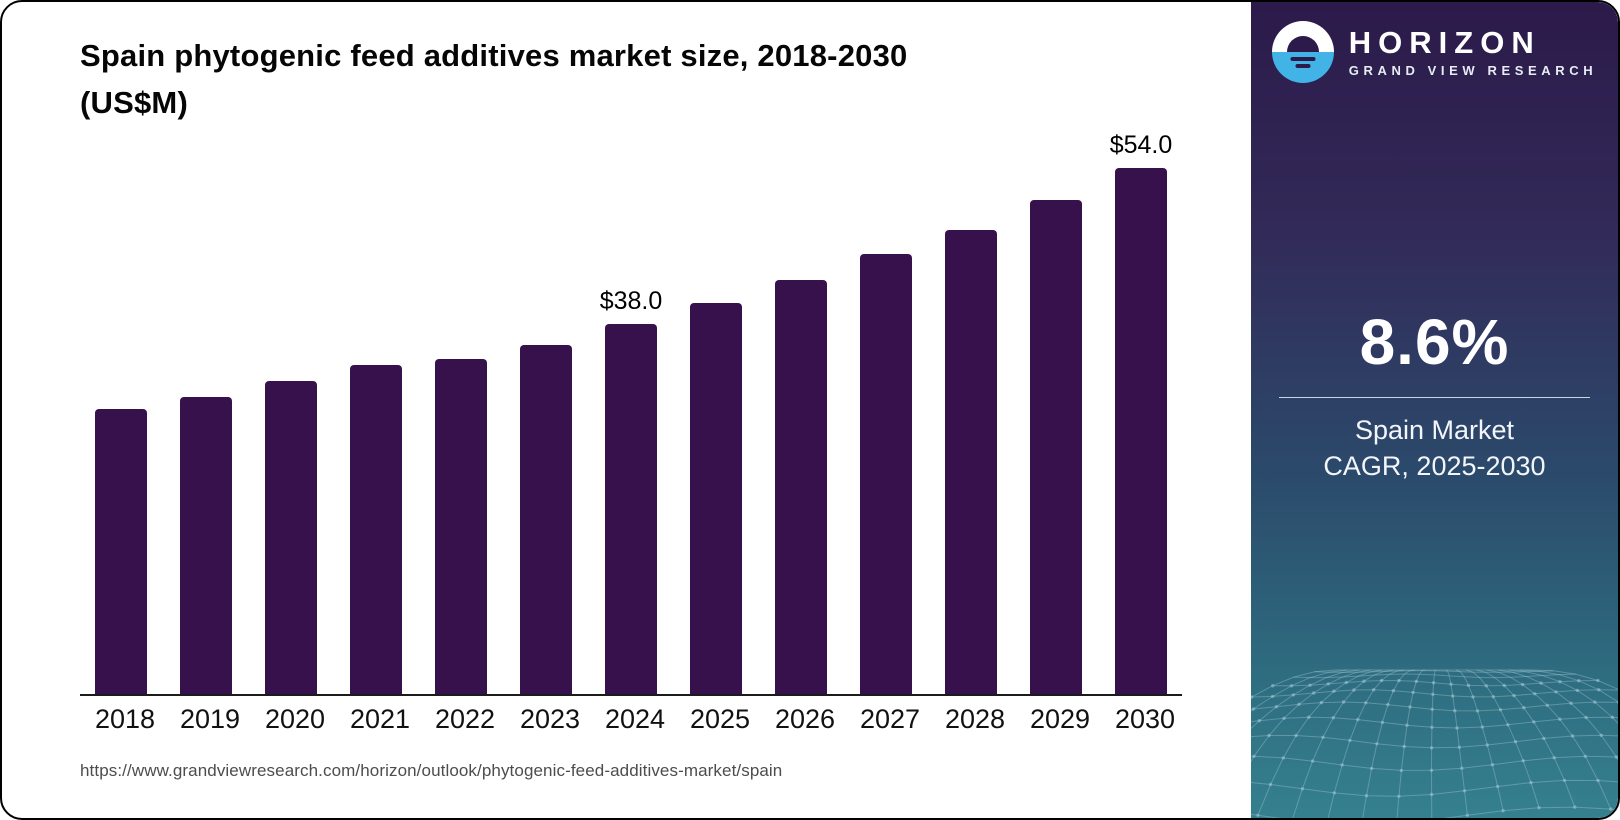 This screenshot has height=820, width=1620. I want to click on bar-2026, so click(801, 486).